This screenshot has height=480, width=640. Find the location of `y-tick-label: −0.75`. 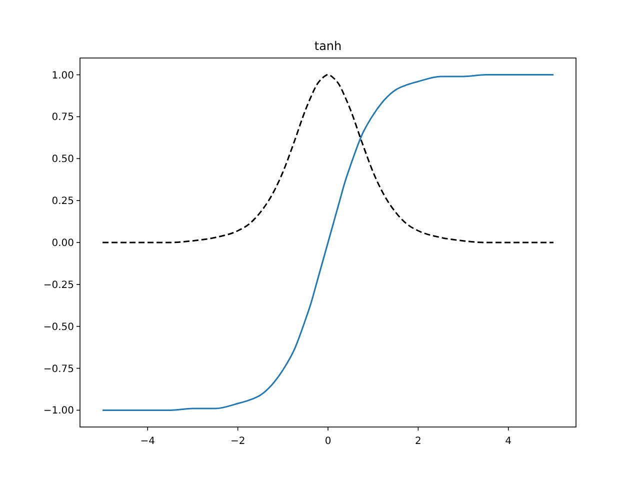

y-tick-label: −0.75 is located at coordinates (58, 369).